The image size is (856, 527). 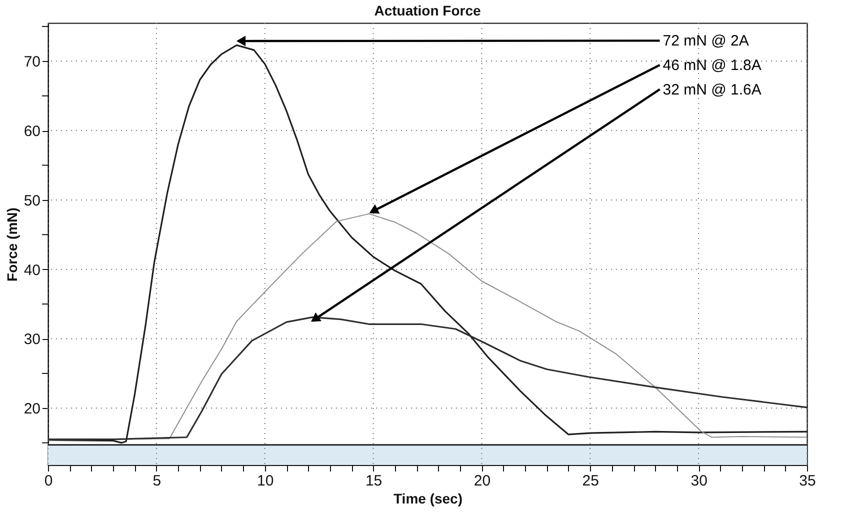 What do you see at coordinates (32, 409) in the screenshot?
I see `y-tick-label: 20` at bounding box center [32, 409].